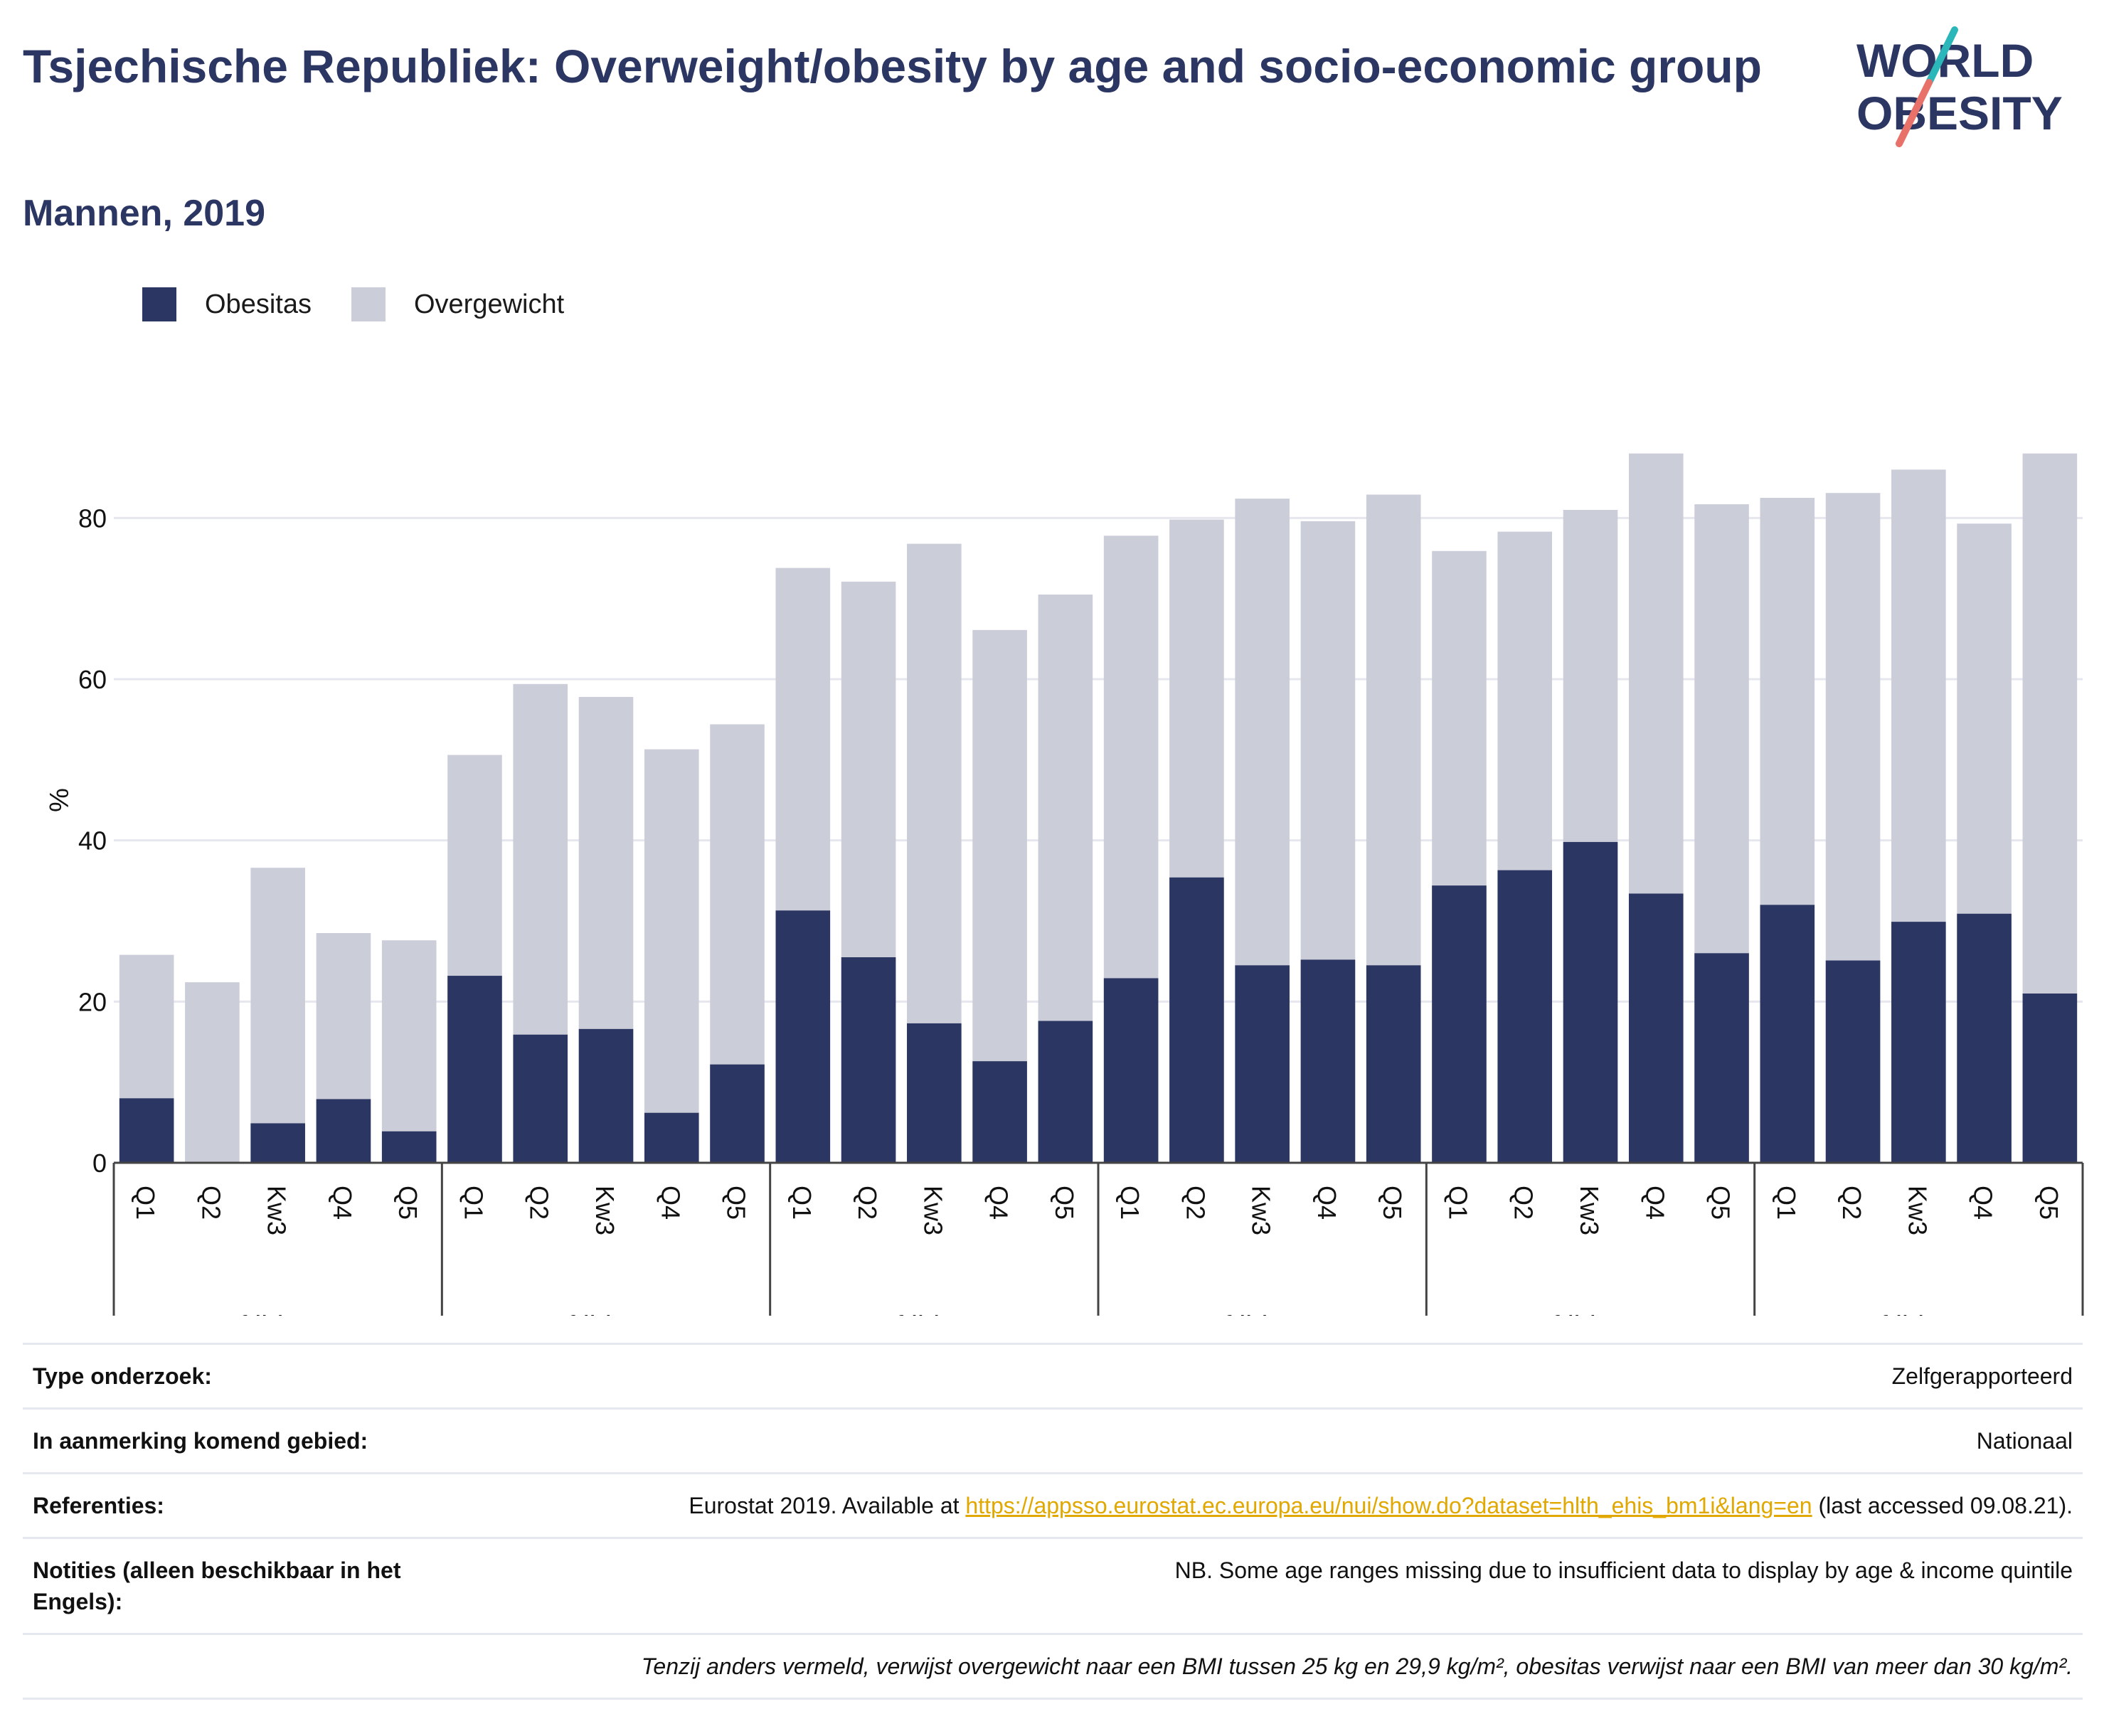  Describe the element at coordinates (1262, 1313) in the screenshot. I see `group-label-3: Leeftijd 45-54` at that location.